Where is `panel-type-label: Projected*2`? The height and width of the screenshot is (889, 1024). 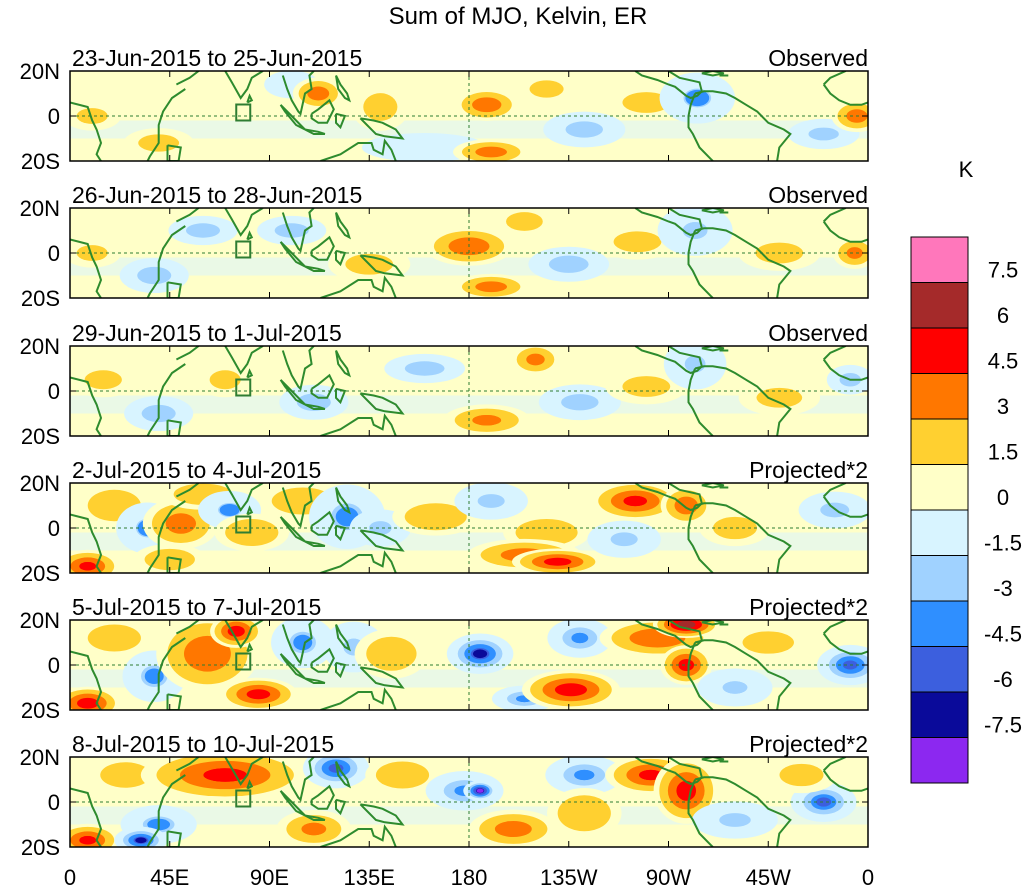
panel-type-label: Projected*2 is located at coordinates (808, 470).